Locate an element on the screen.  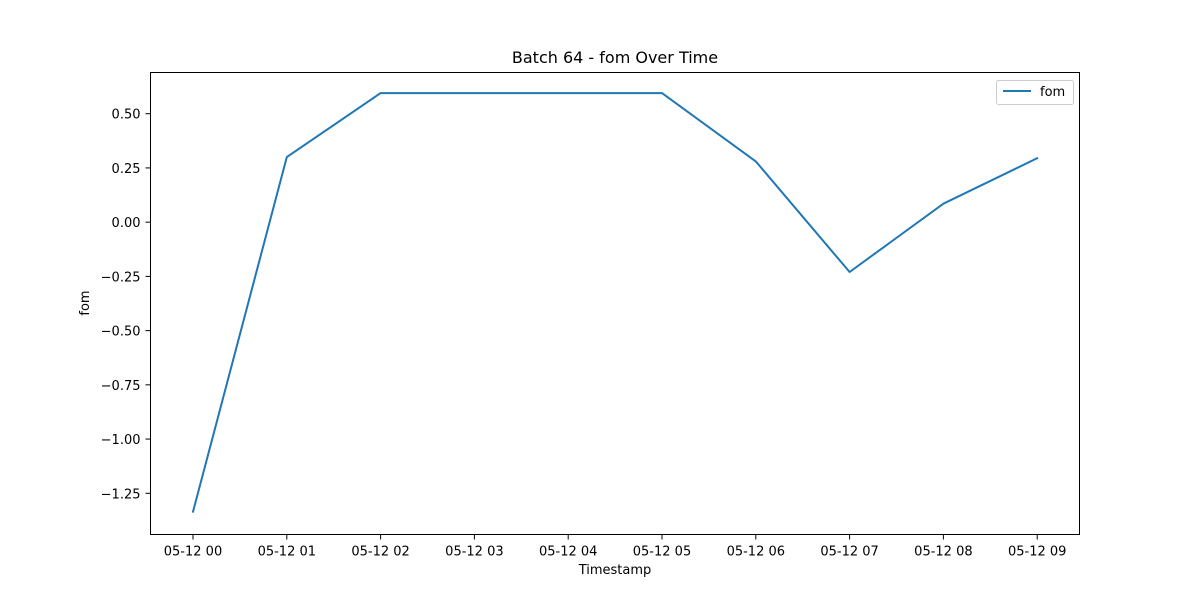
legend-box is located at coordinates (1035, 92).